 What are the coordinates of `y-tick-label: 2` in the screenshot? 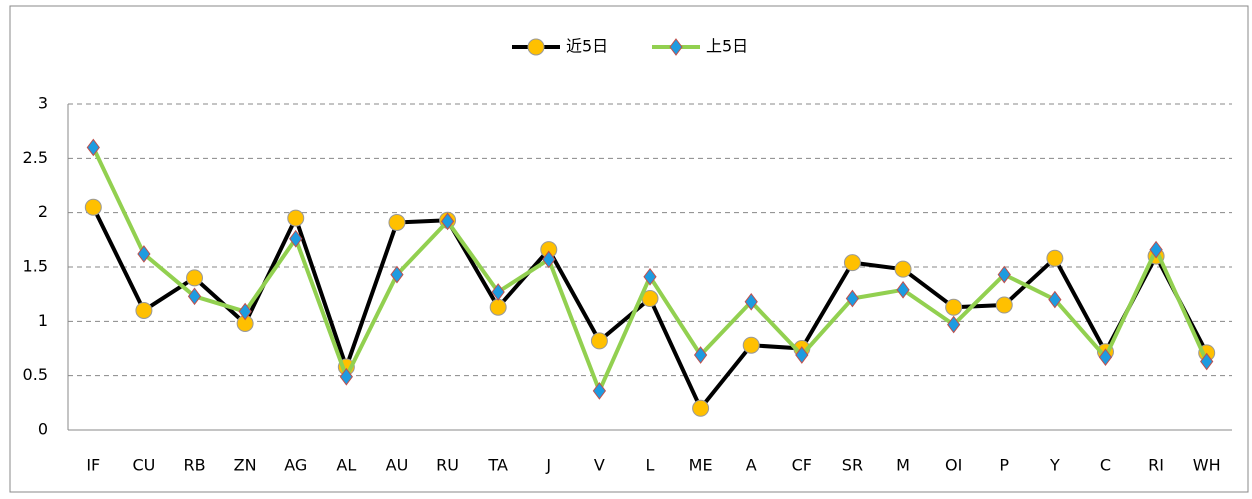 It's located at (43, 211).